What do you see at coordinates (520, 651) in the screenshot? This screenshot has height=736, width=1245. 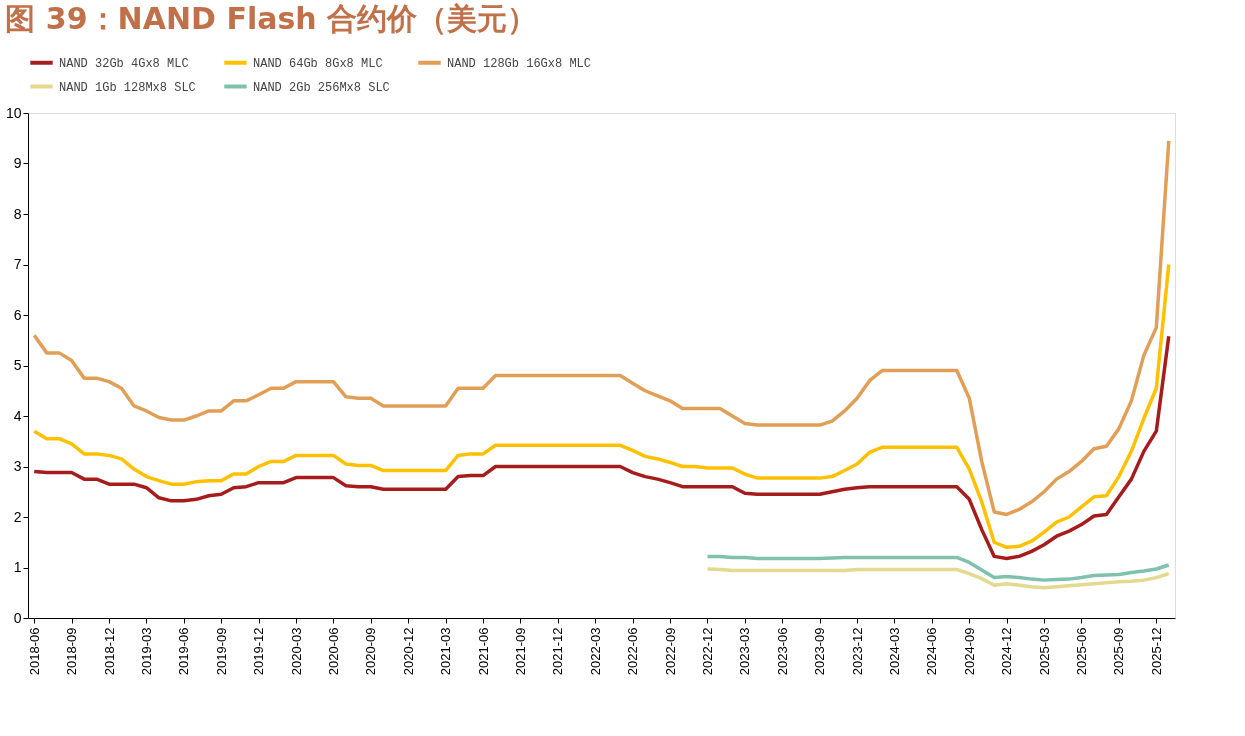 I see `x-tick-label: 2021-09` at bounding box center [520, 651].